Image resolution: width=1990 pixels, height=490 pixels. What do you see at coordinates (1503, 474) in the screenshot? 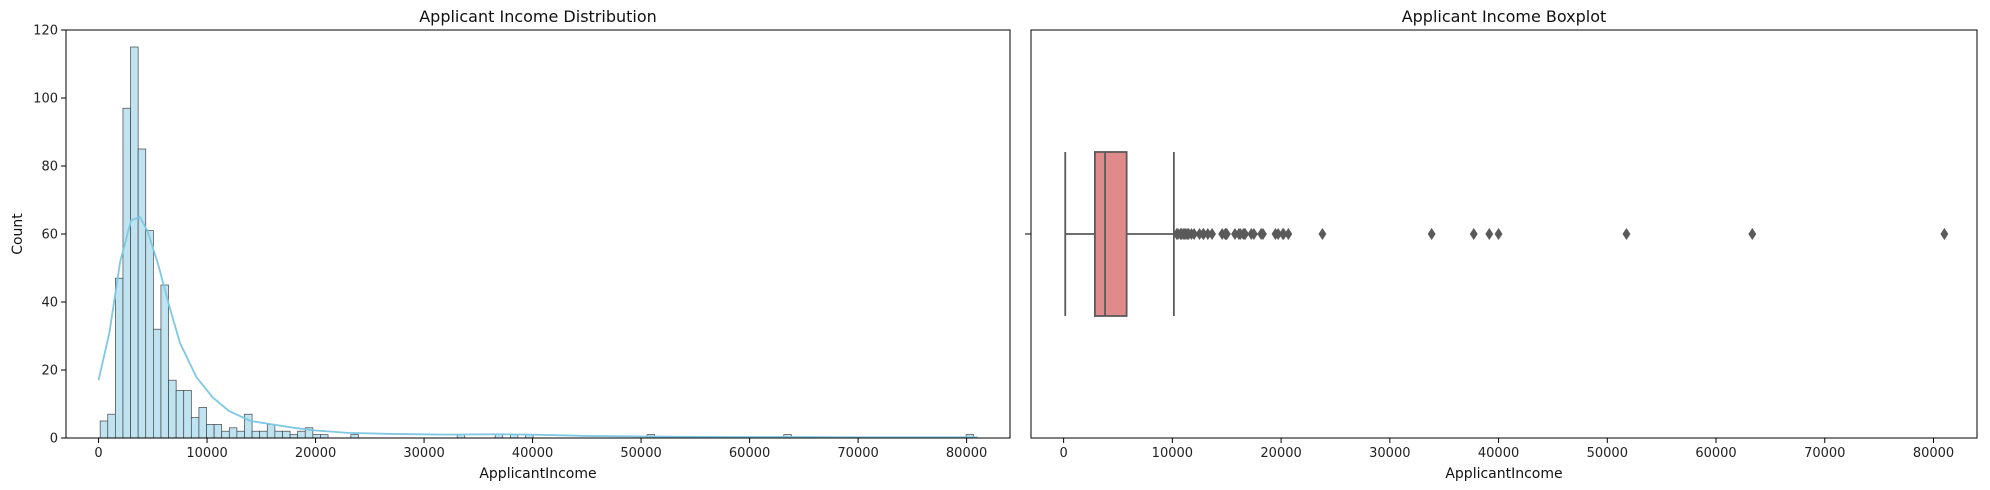
I see `boxplot-x-label: ApplicantIncome` at bounding box center [1503, 474].